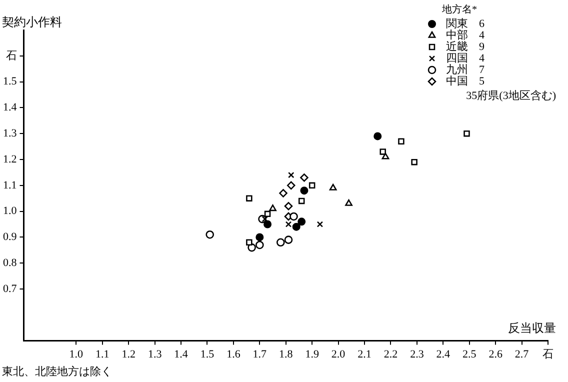 The width and height of the screenshot is (568, 382). I want to click on x-tick-label: 2.3, so click(417, 354).